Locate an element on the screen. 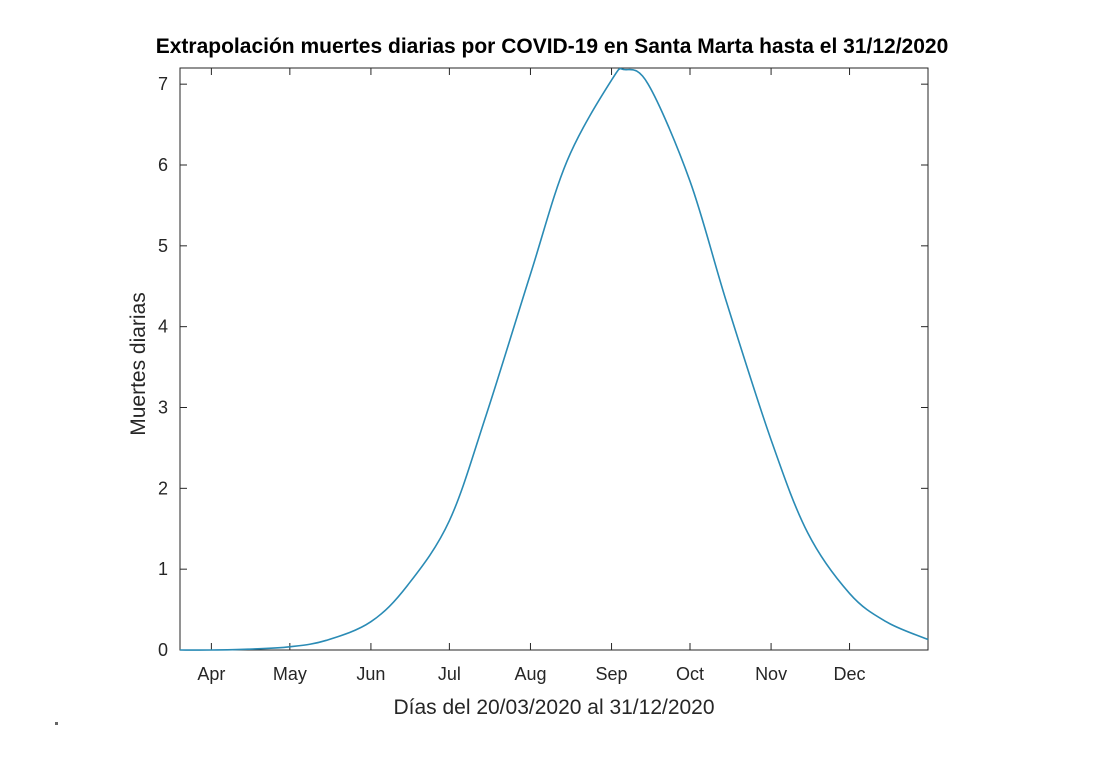 The image size is (1106, 767). x-tick-label: Apr is located at coordinates (211, 674).